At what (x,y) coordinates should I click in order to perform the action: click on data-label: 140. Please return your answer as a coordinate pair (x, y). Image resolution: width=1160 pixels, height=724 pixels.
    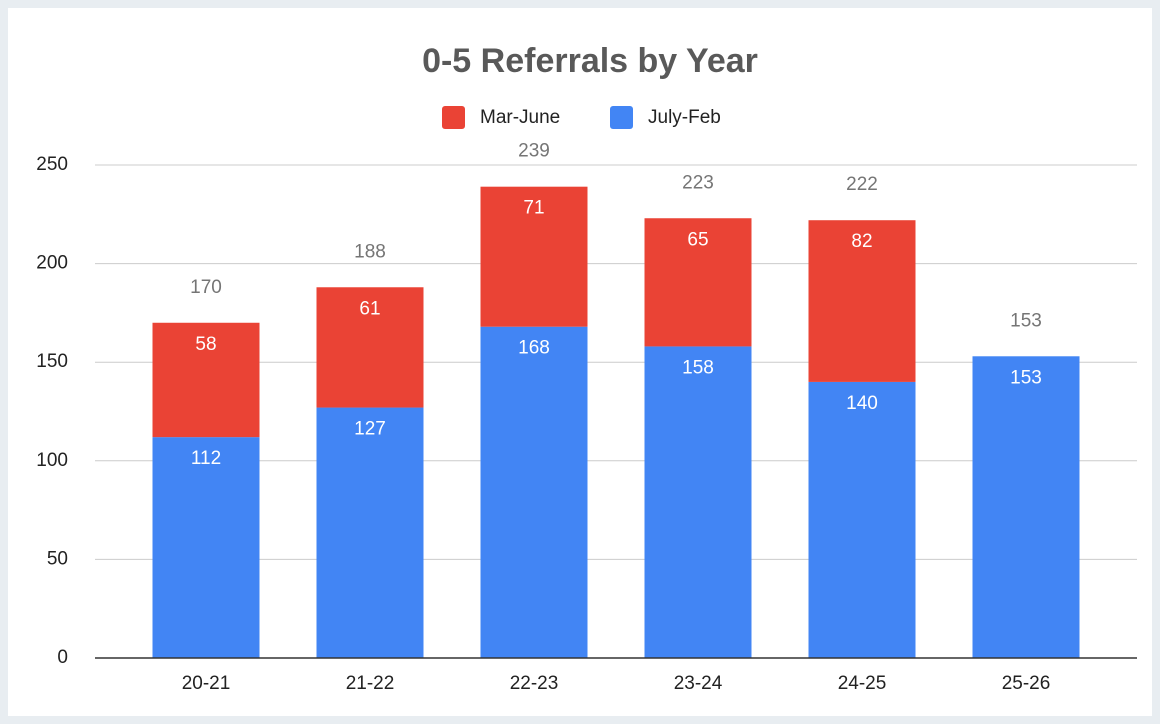
    Looking at the image, I should click on (862, 403).